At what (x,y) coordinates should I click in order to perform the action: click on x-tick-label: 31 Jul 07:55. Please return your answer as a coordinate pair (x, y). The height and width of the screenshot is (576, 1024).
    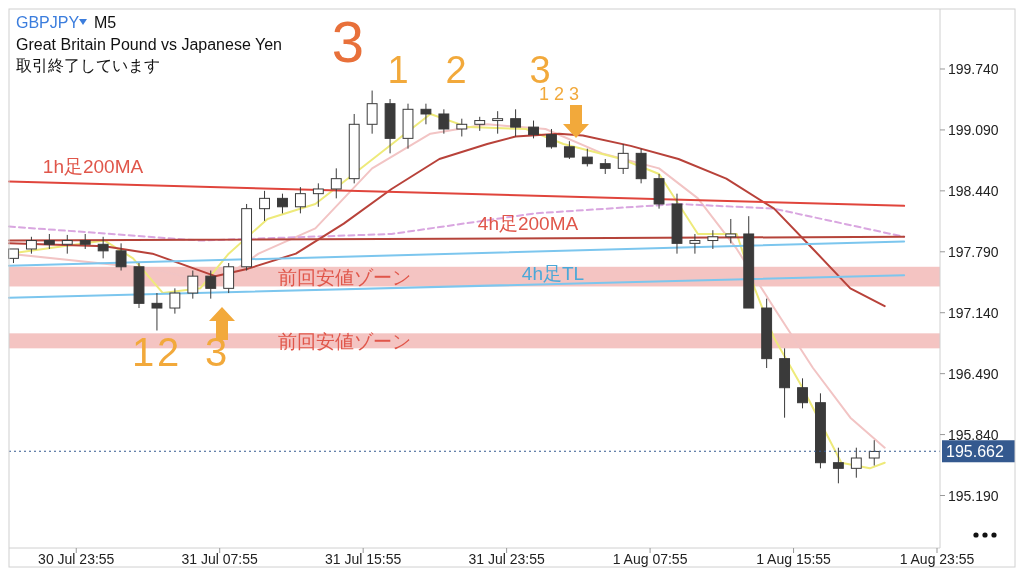
    Looking at the image, I should click on (220, 559).